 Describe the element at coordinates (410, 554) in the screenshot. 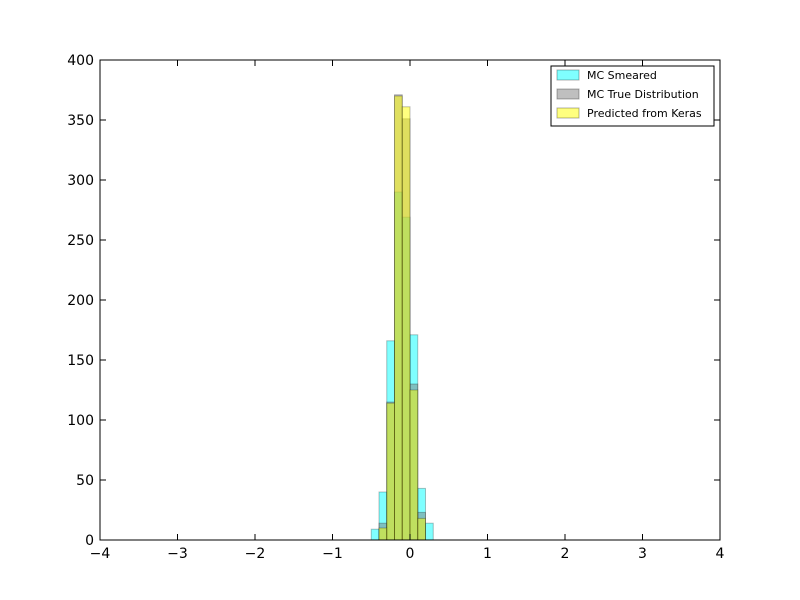

I see `x-tick-label: 0` at that location.